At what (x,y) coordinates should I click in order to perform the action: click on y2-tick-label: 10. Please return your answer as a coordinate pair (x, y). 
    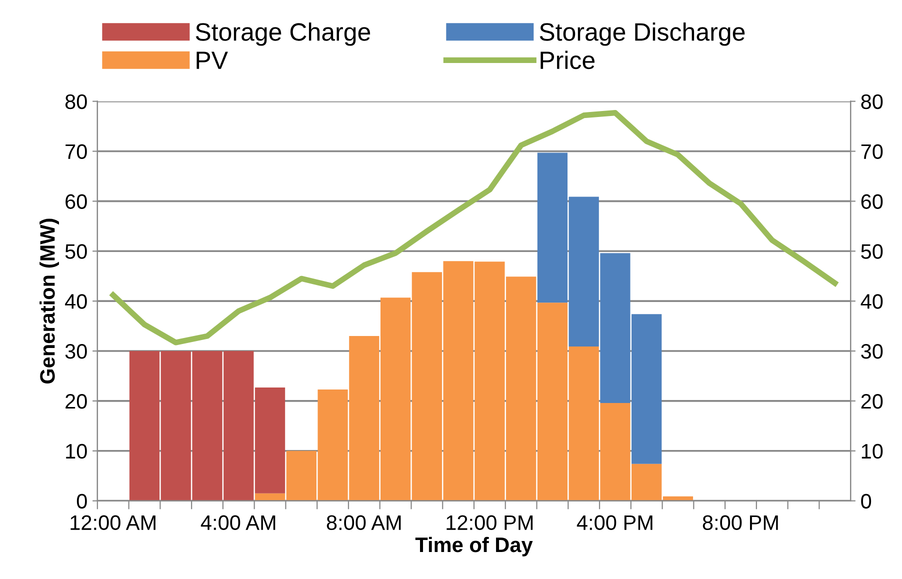
    Looking at the image, I should click on (872, 451).